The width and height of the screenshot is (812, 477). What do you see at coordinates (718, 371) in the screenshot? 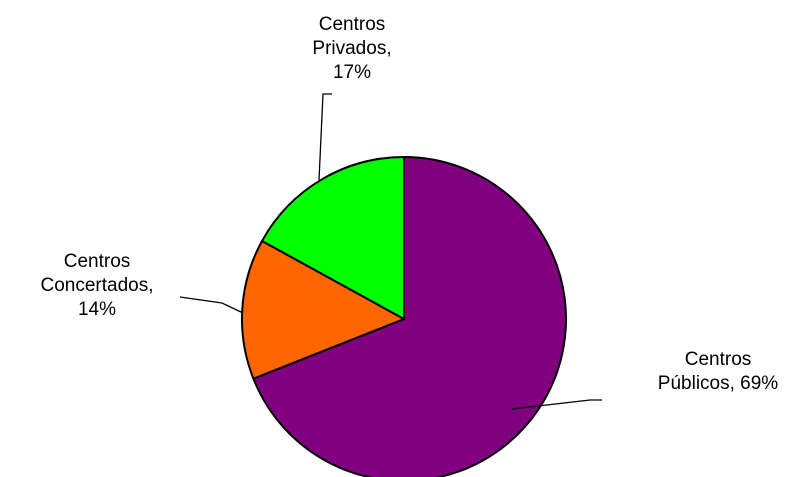
I see `data-label-publicos: Centros Públicos, 69%` at bounding box center [718, 371].